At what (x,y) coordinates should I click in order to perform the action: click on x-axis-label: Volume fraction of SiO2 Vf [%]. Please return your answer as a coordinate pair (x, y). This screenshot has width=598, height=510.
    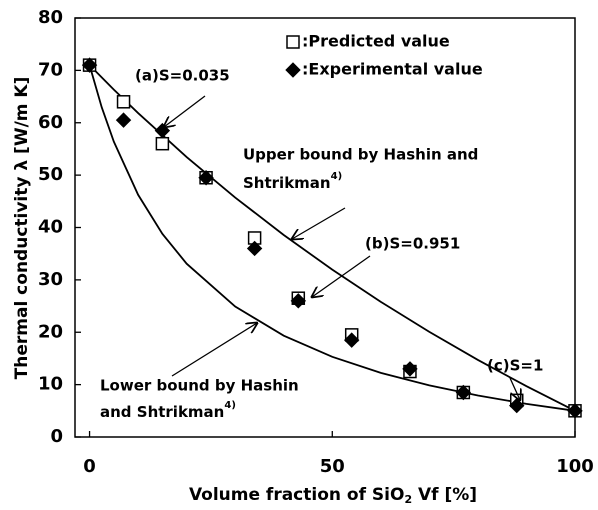
    Looking at the image, I should click on (333, 495).